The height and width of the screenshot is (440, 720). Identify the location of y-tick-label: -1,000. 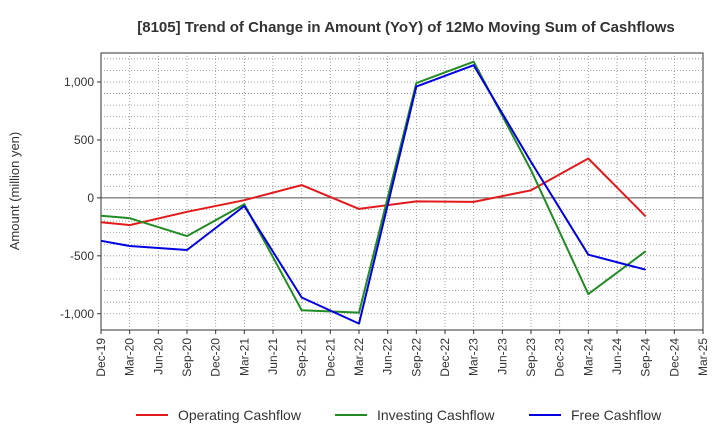
(77, 314).